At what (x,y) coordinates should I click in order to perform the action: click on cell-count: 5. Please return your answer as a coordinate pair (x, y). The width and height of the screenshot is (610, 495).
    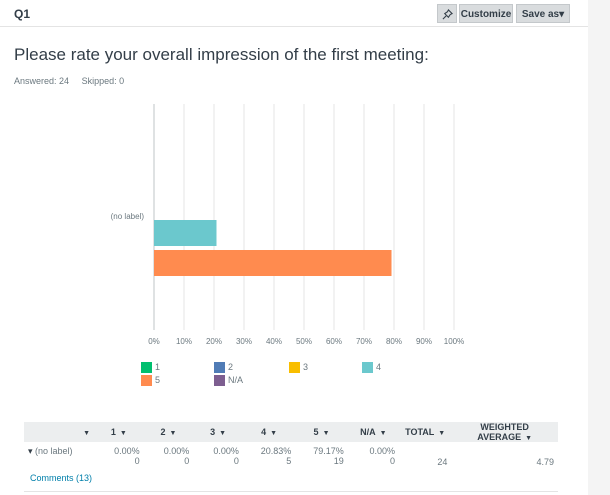
    Looking at the image, I should click on (289, 461).